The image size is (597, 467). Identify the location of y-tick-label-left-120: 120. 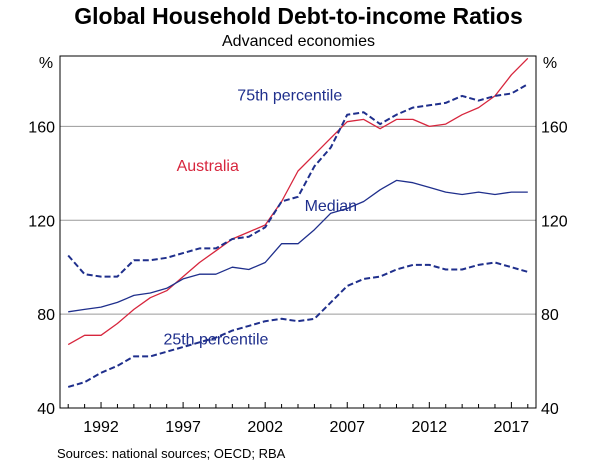
(41, 221).